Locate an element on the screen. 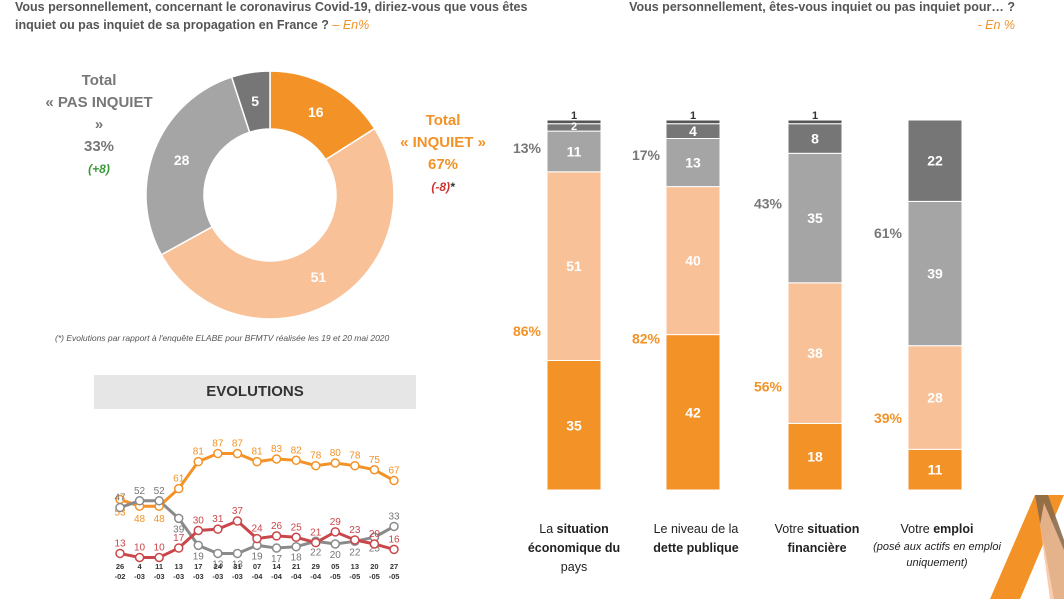  pas-inquiet-total-label: 43% is located at coordinates (768, 203).